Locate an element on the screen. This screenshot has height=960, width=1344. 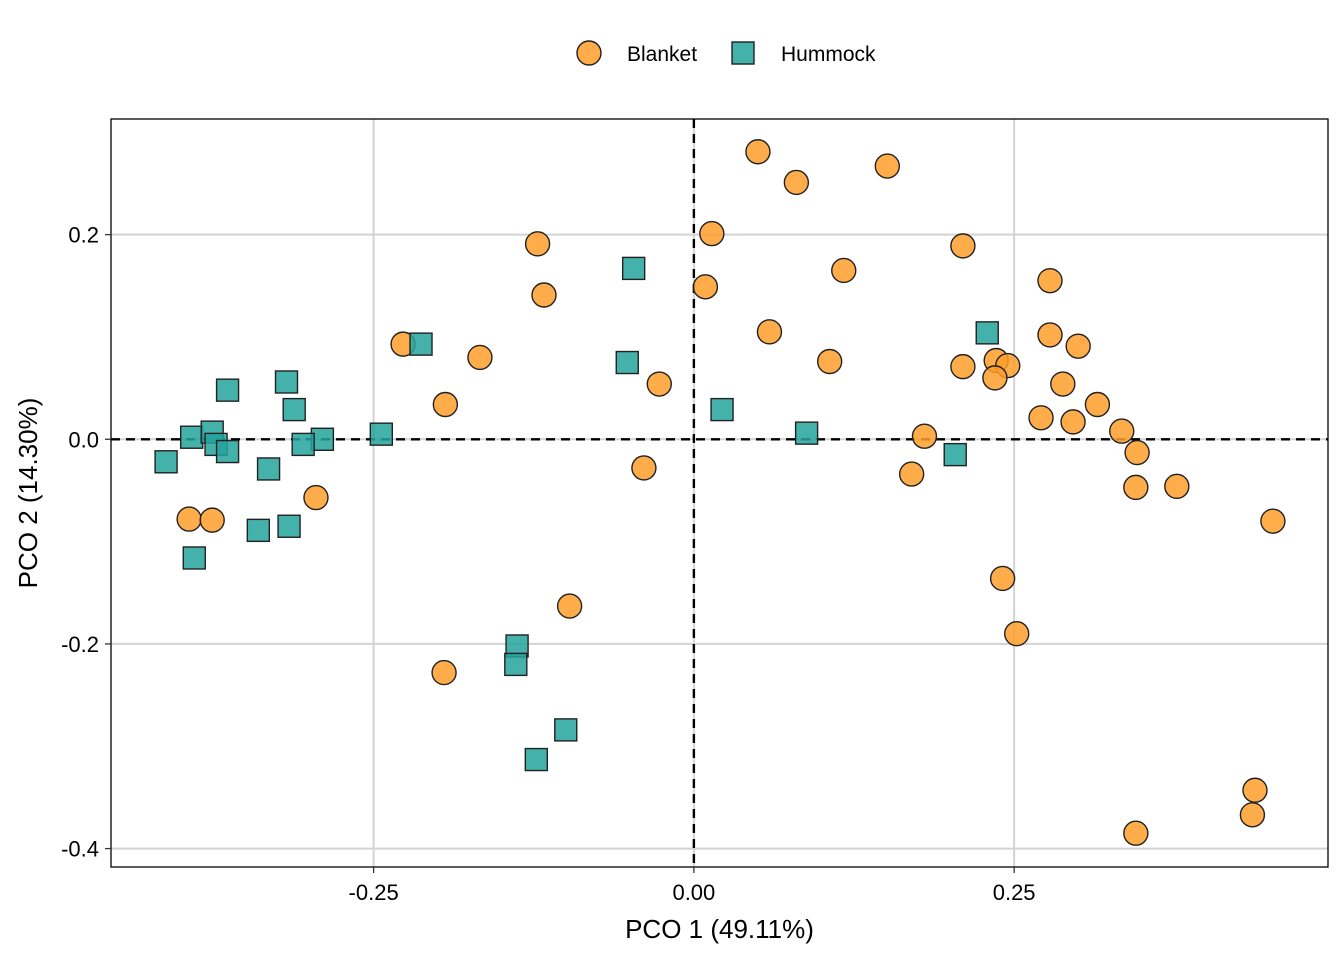
x-axis-title: PCO 1 (49.11%) is located at coordinates (719, 929).